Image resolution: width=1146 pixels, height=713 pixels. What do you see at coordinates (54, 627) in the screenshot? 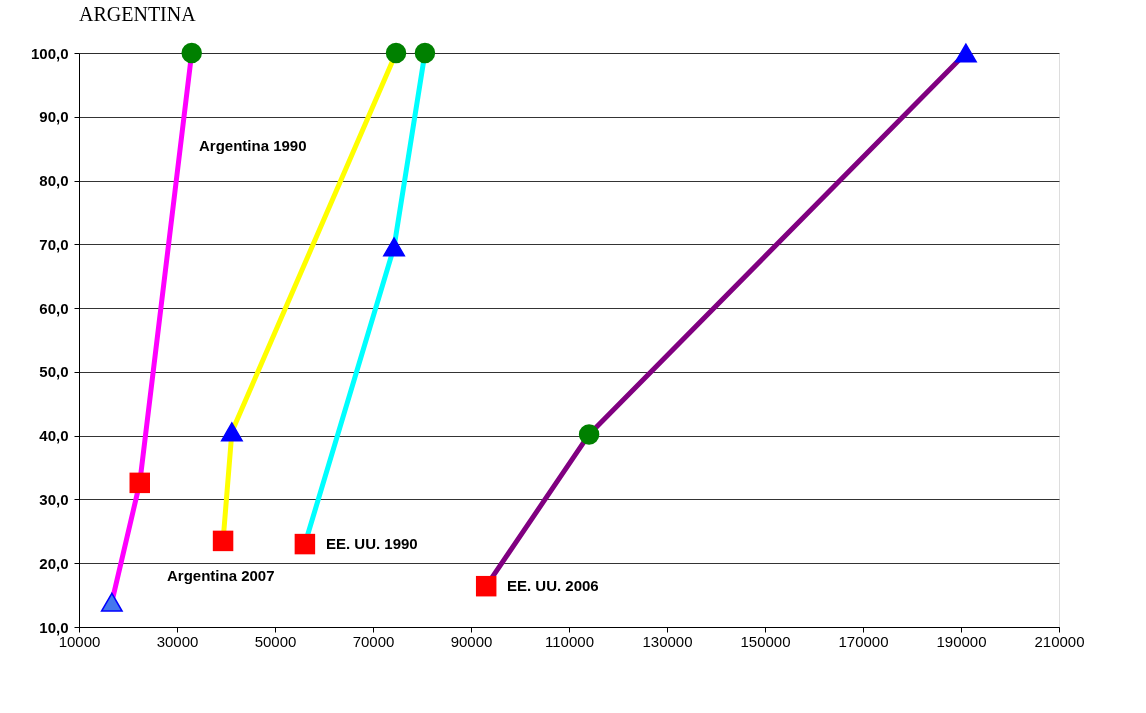
I see `y-tick-label: 10,0` at bounding box center [54, 627].